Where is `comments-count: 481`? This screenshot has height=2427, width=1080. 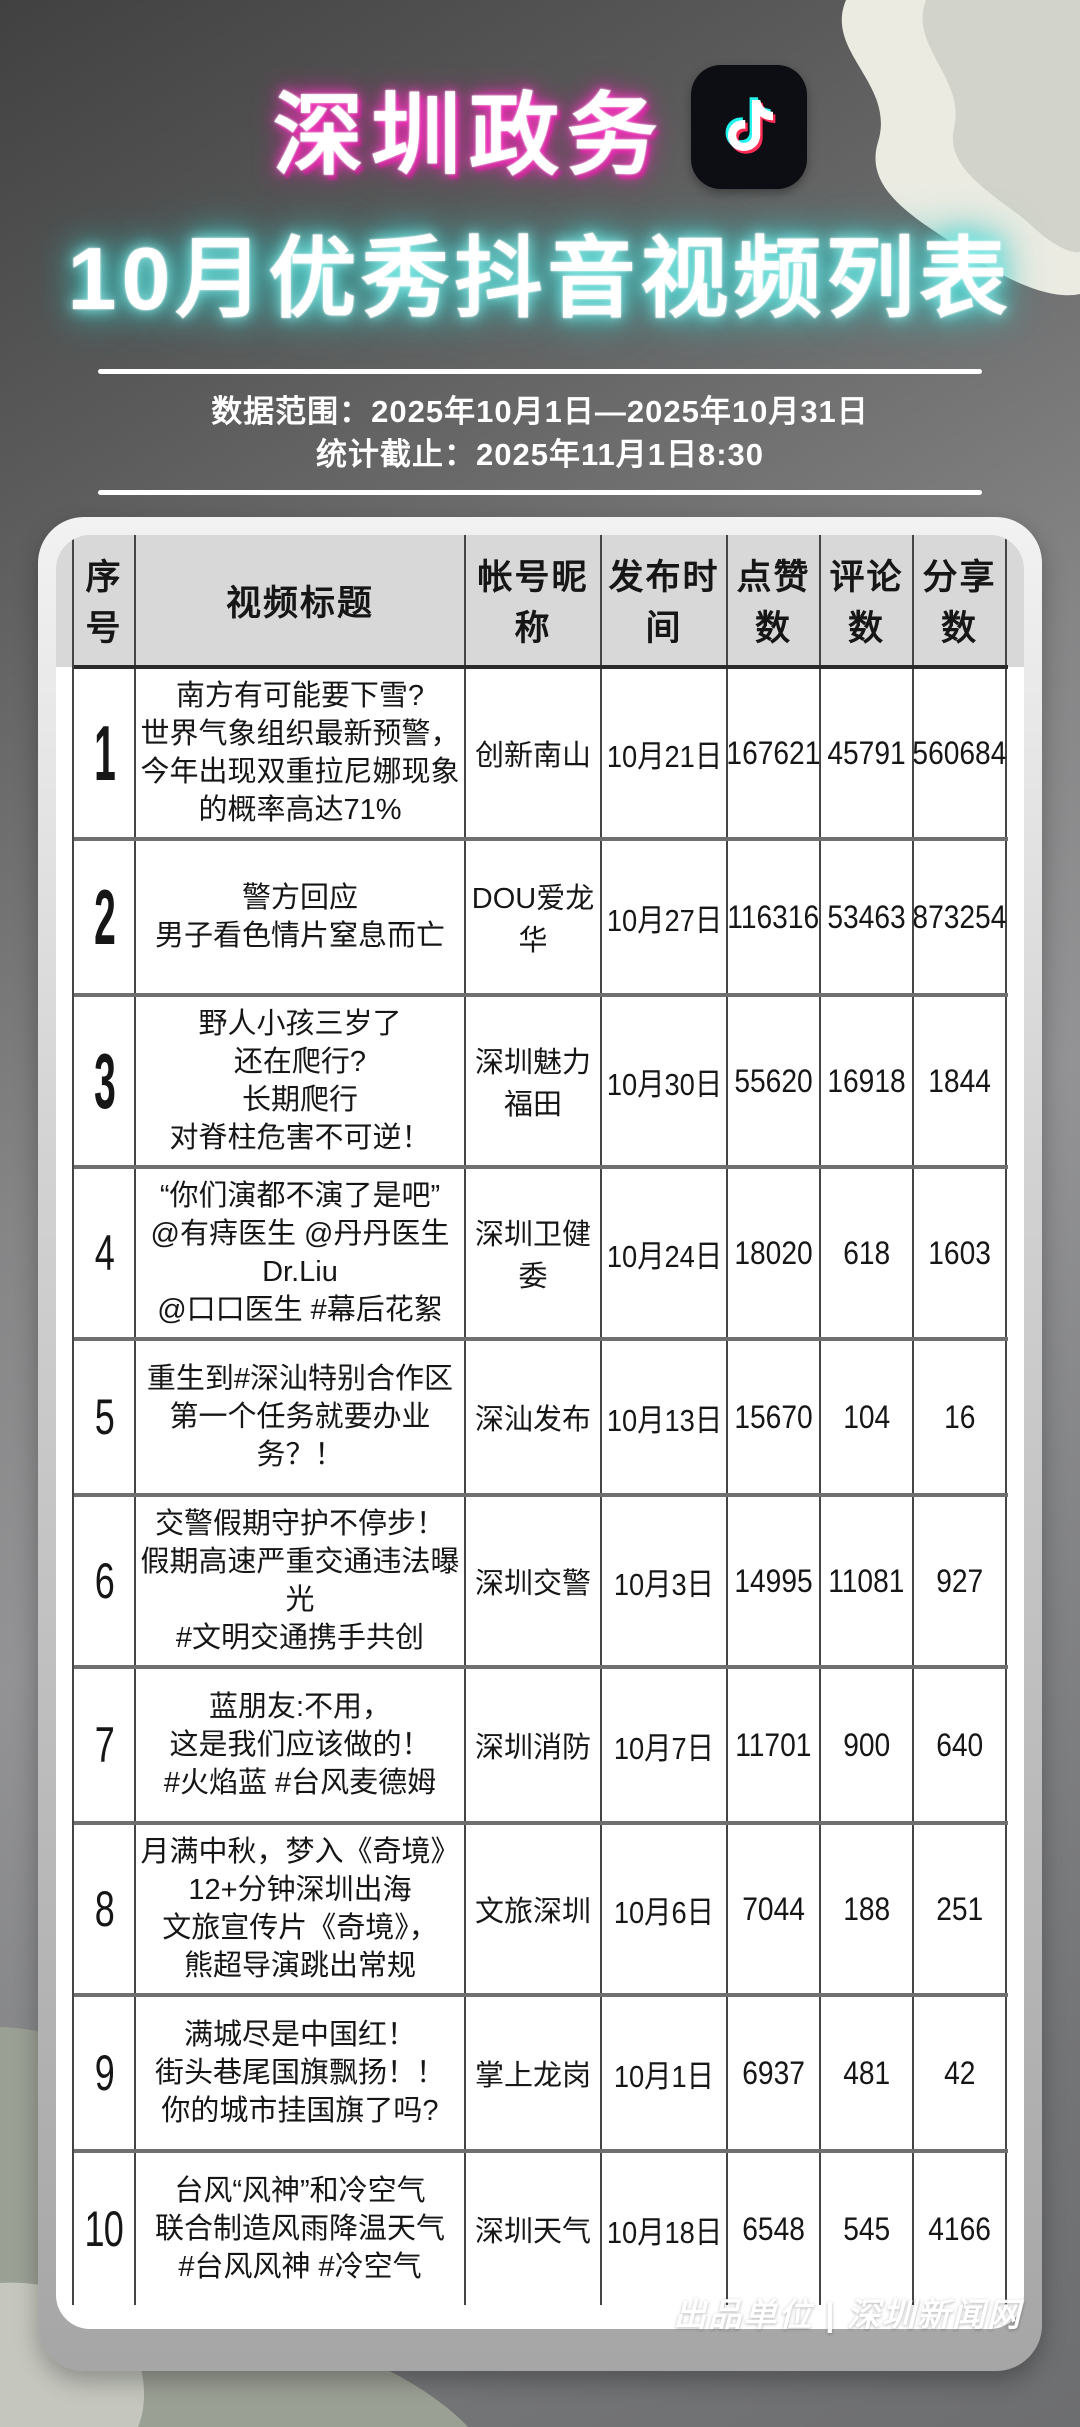 comments-count: 481 is located at coordinates (867, 2073).